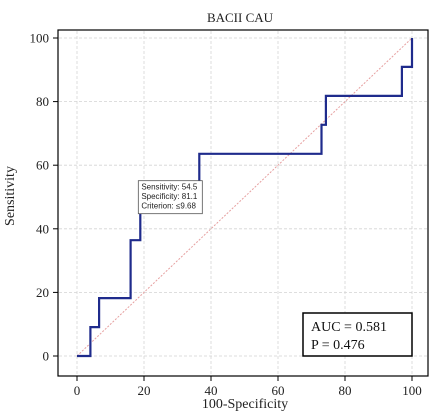 The width and height of the screenshot is (441, 412). Describe the element at coordinates (42, 165) in the screenshot. I see `y-tick-label: 60` at that location.